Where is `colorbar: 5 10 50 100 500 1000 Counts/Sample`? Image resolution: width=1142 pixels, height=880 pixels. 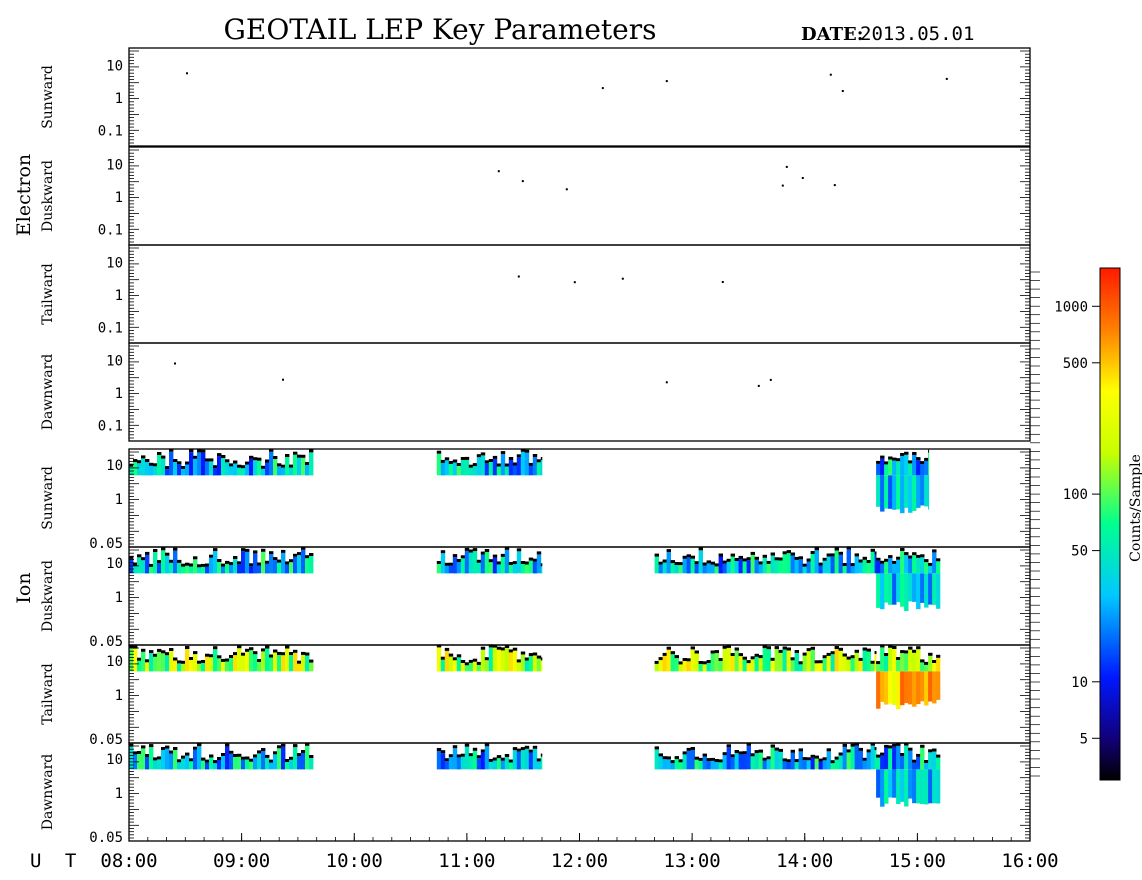 colorbar: 5 10 50 100 500 1000 Counts/Sample is located at coordinates (1086, 524).